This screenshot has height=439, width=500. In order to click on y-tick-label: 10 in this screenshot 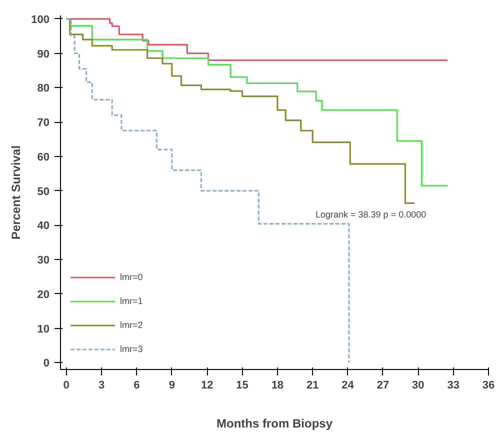, I will do `click(43, 329)`.